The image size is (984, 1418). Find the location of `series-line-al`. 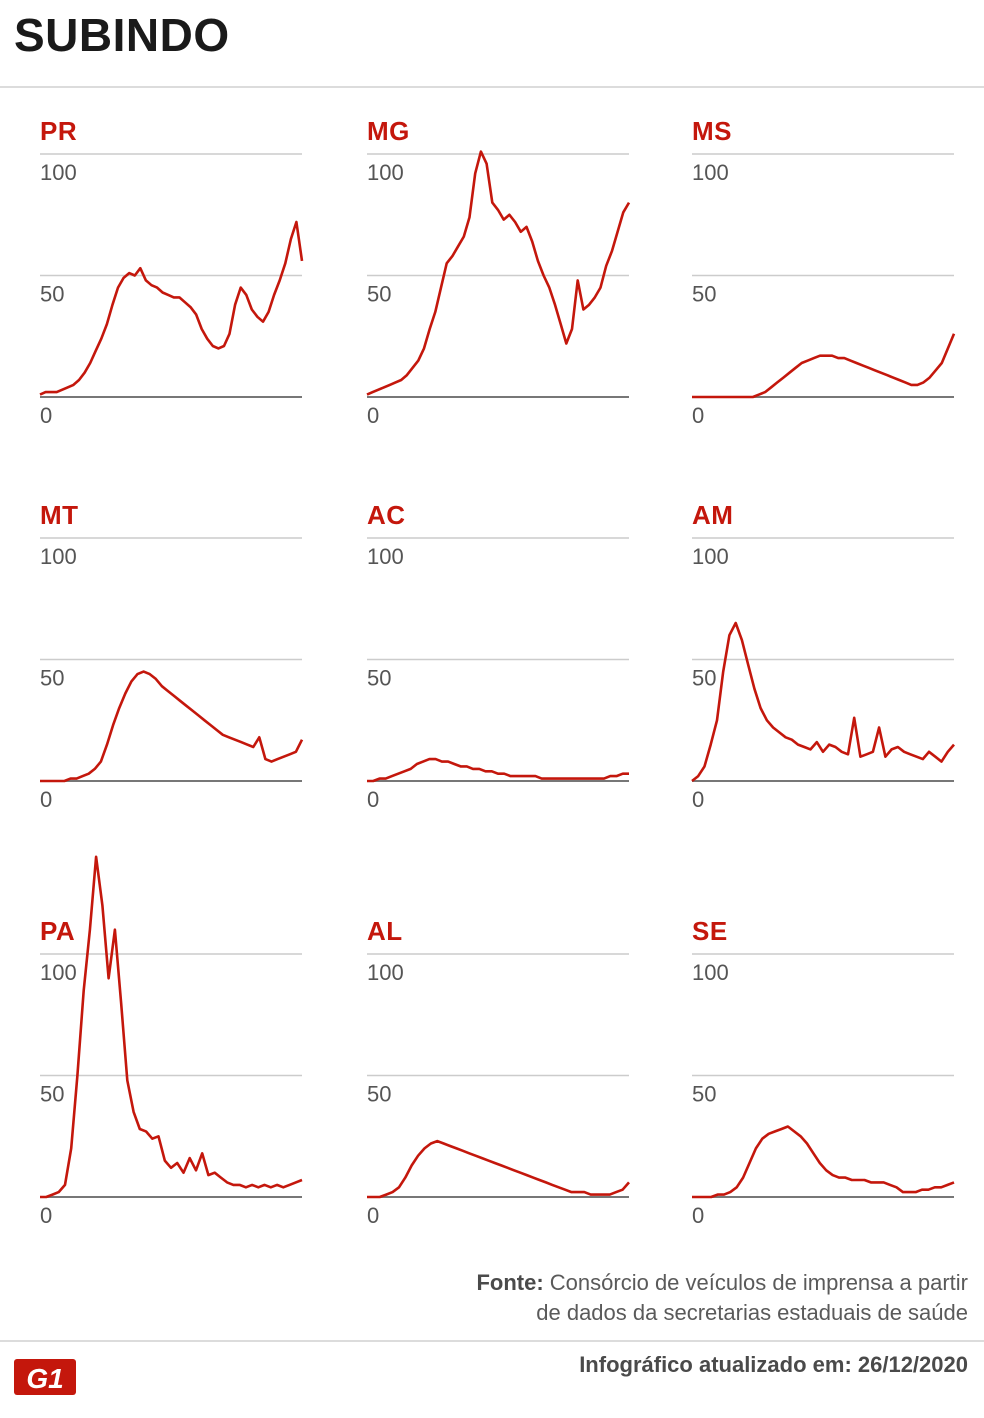

series-line-al is located at coordinates (498, 1169).